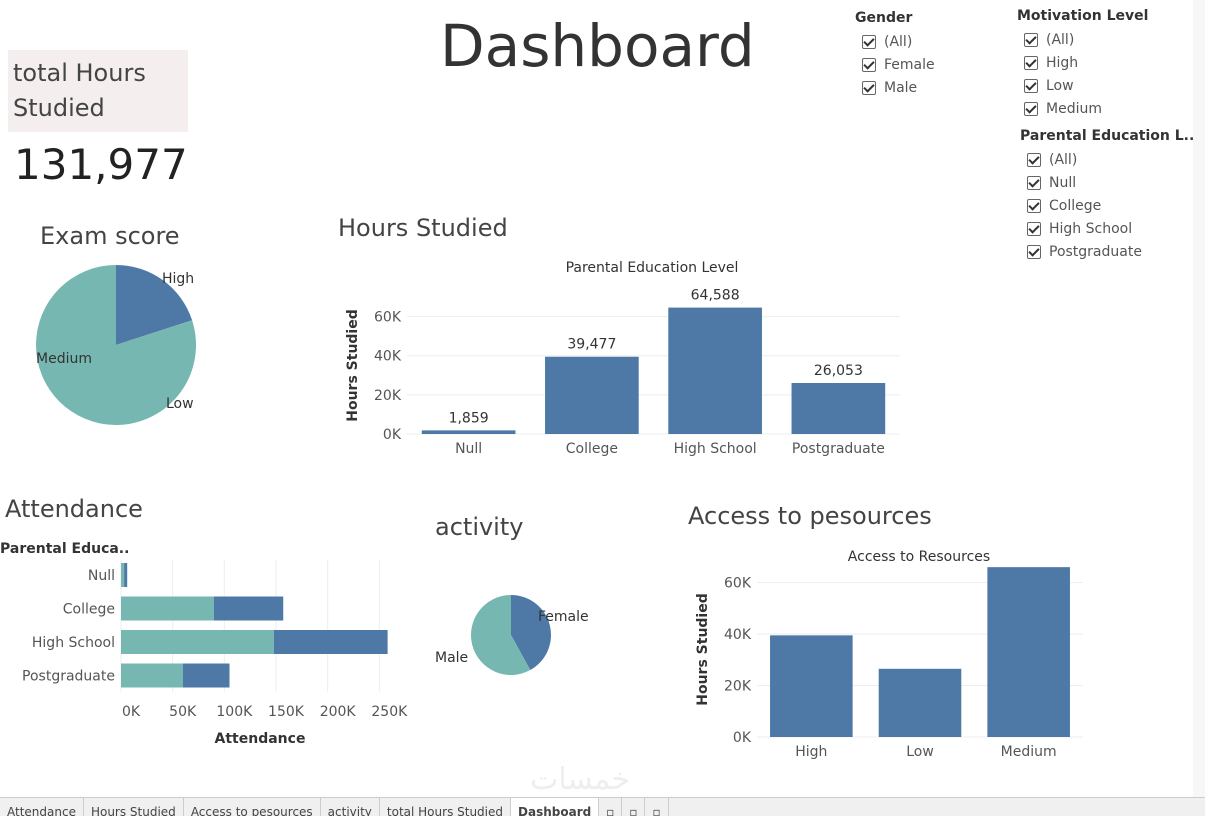 The image size is (1205, 816). What do you see at coordinates (884, 18) in the screenshot?
I see `filter-title: Gender` at bounding box center [884, 18].